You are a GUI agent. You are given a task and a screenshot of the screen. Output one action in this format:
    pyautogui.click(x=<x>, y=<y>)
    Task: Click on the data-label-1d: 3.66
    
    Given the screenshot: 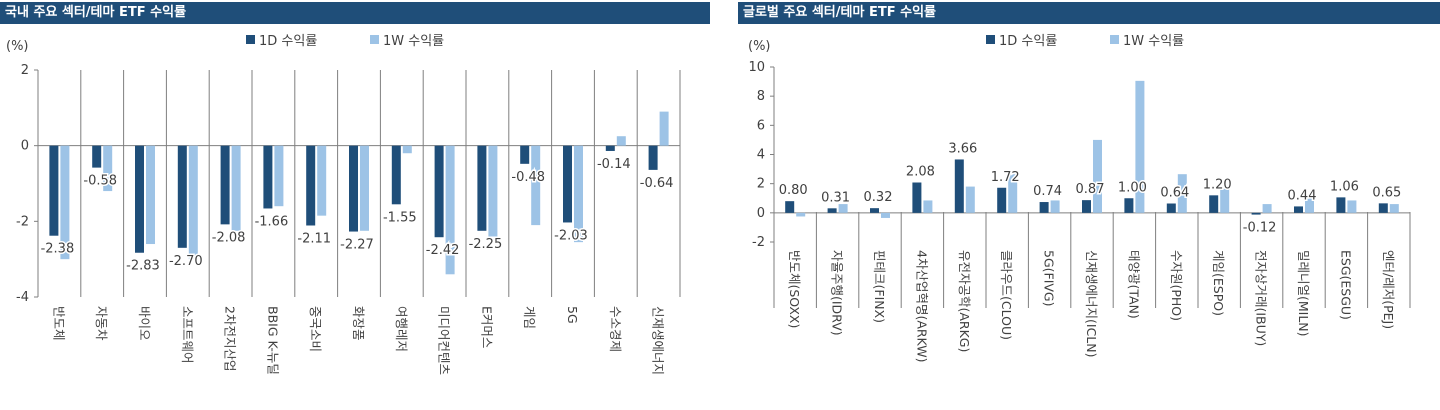 What is the action you would take?
    pyautogui.click(x=962, y=148)
    